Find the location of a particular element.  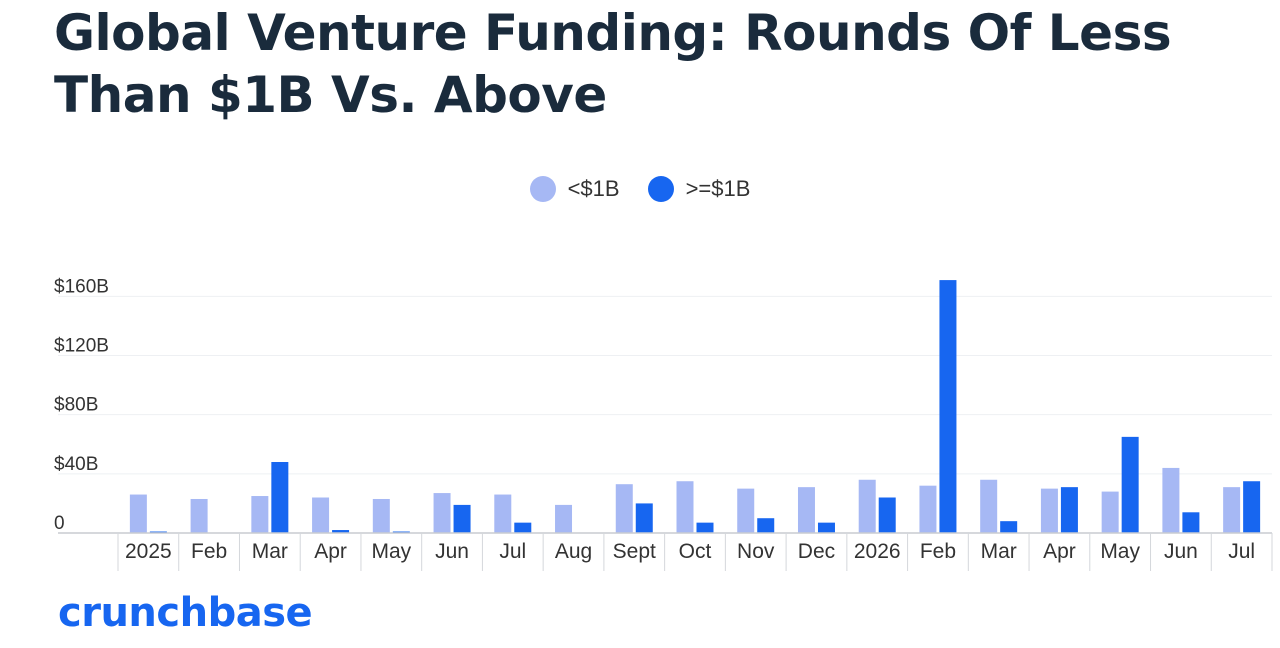

y-tick-label: $80B is located at coordinates (76, 405).